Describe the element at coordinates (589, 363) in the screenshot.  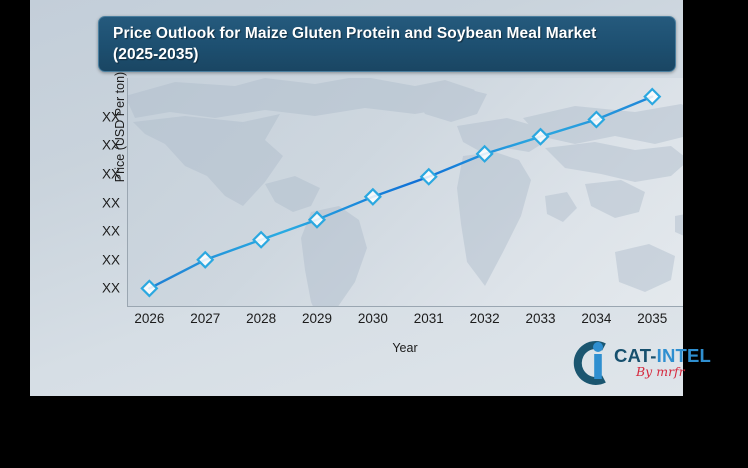
I see `cat-intel-logo-icon` at that location.